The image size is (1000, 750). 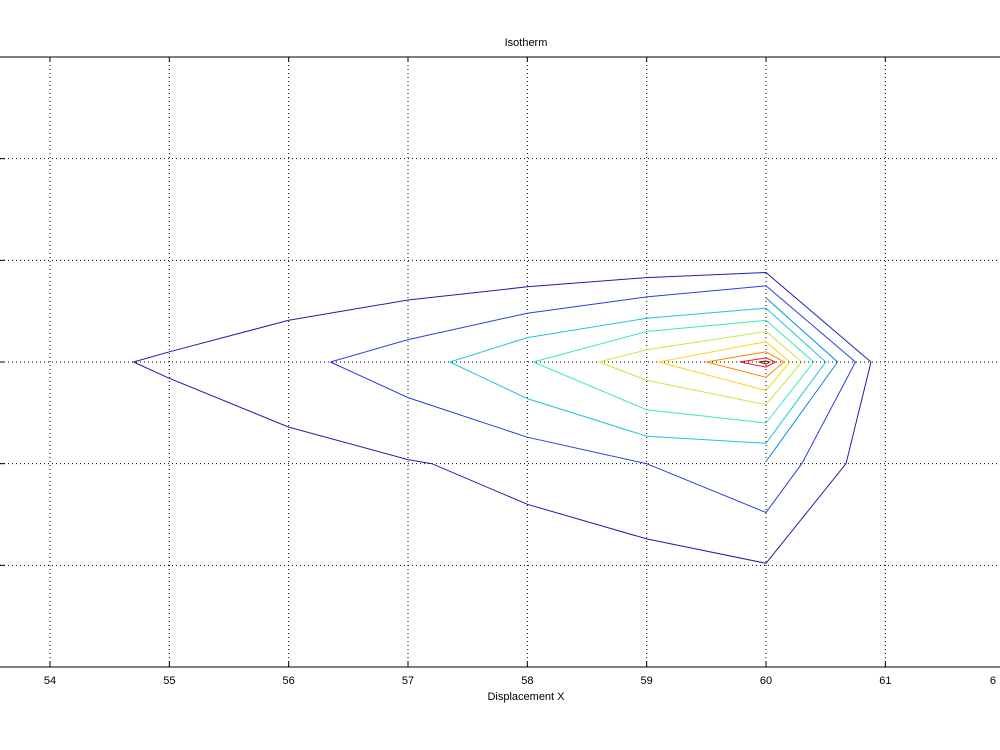 I want to click on x-axis-label: Displacement X, so click(x=526, y=697).